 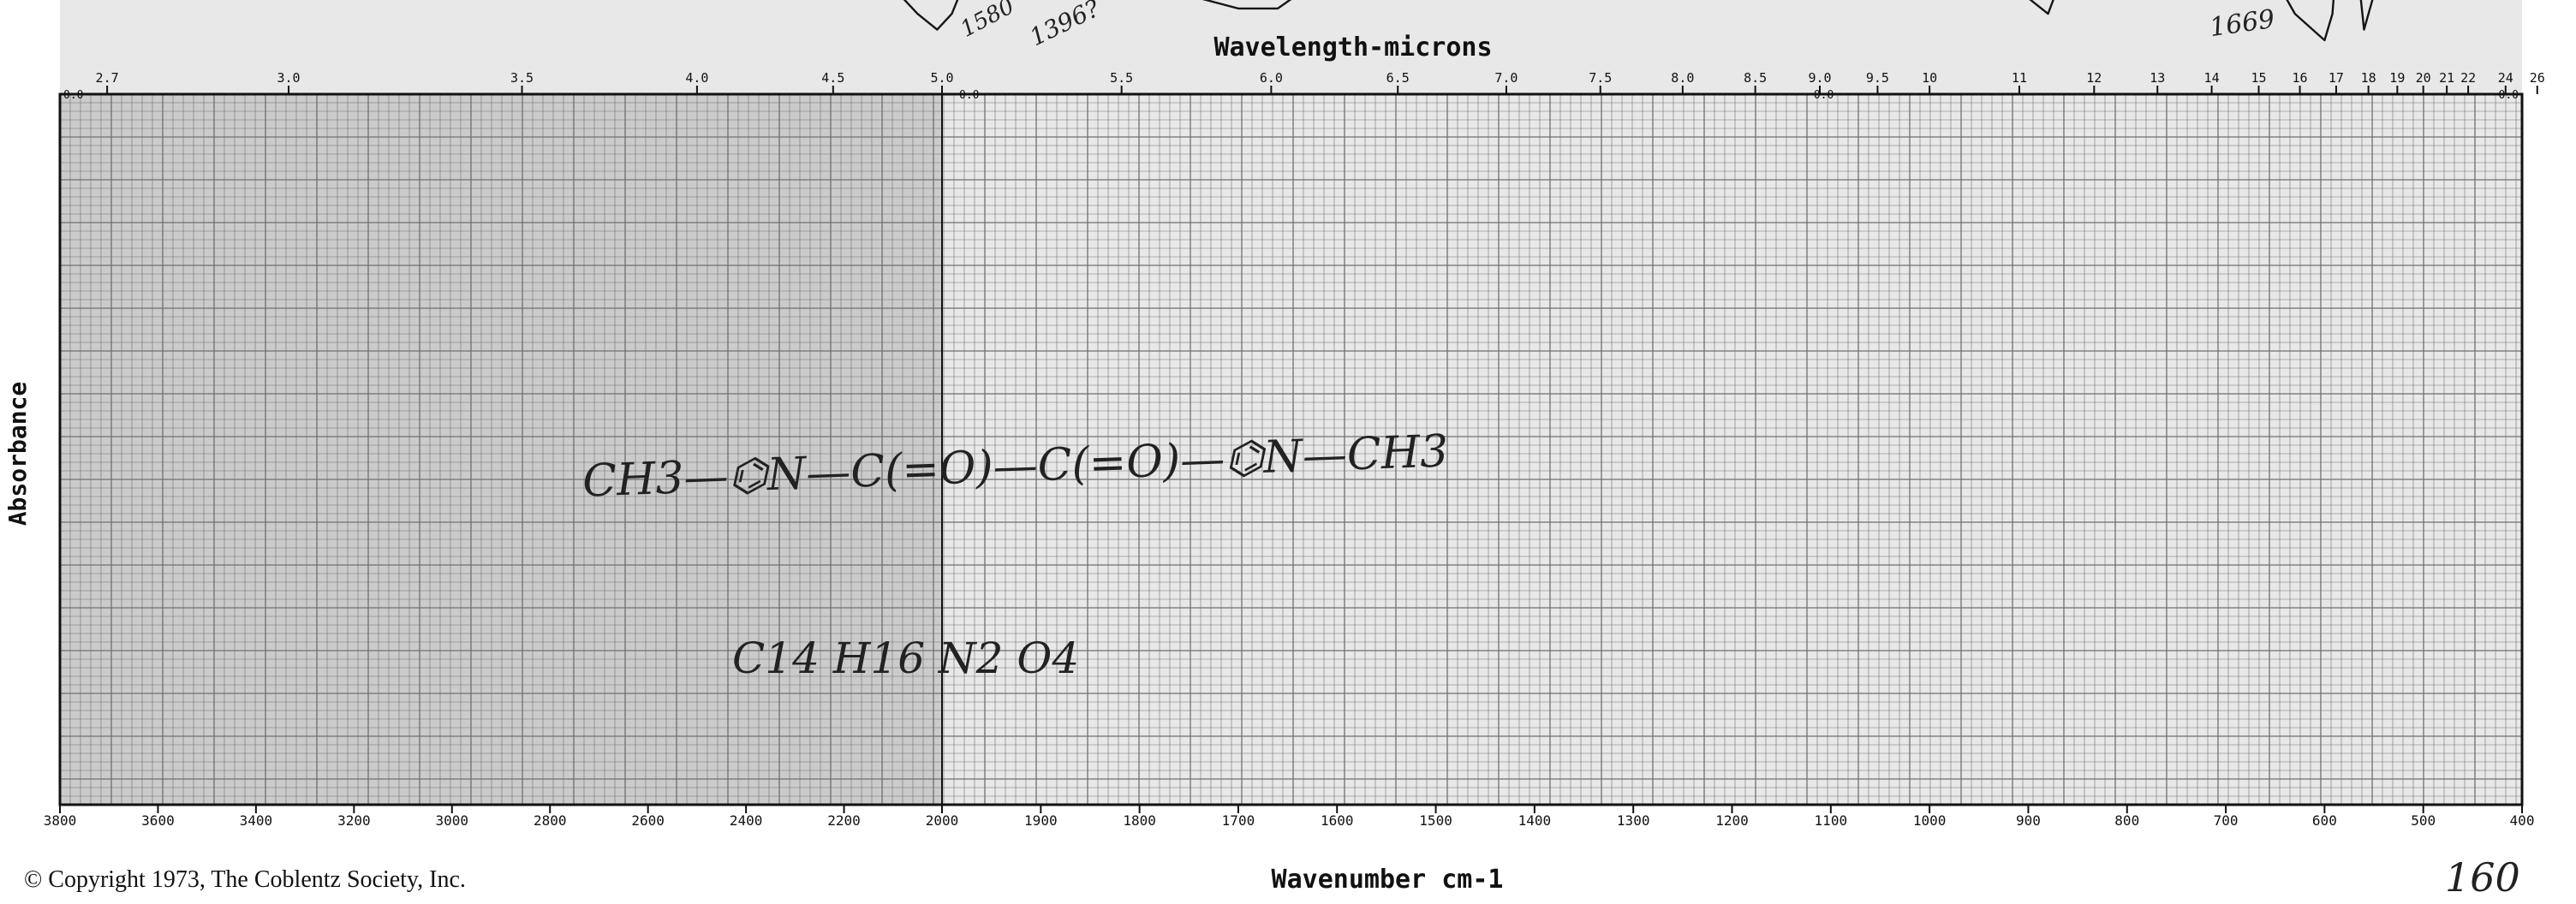 What do you see at coordinates (648, 820) in the screenshot?
I see `x-tick-label: 2600` at bounding box center [648, 820].